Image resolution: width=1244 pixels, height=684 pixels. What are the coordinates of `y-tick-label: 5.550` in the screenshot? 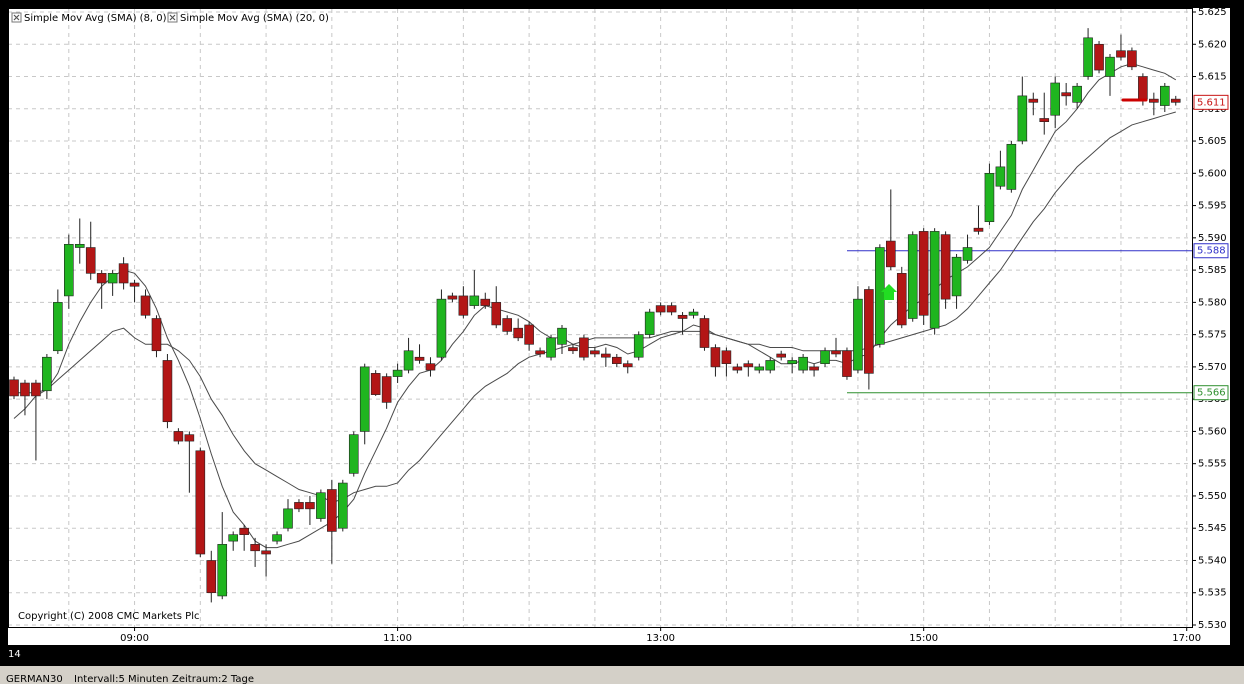 It's located at (1212, 496).